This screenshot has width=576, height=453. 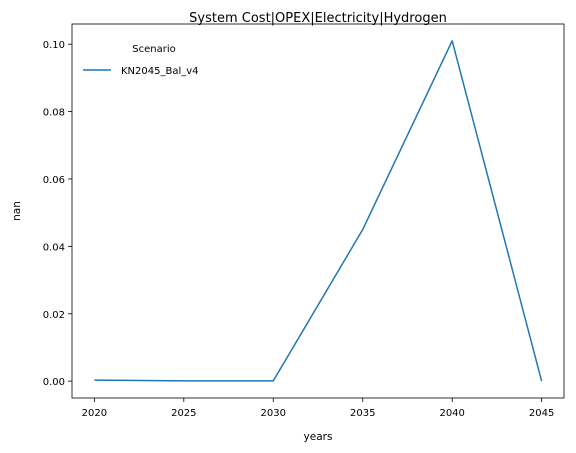 What do you see at coordinates (54, 315) in the screenshot?
I see `y-tick-label: 0.02` at bounding box center [54, 315].